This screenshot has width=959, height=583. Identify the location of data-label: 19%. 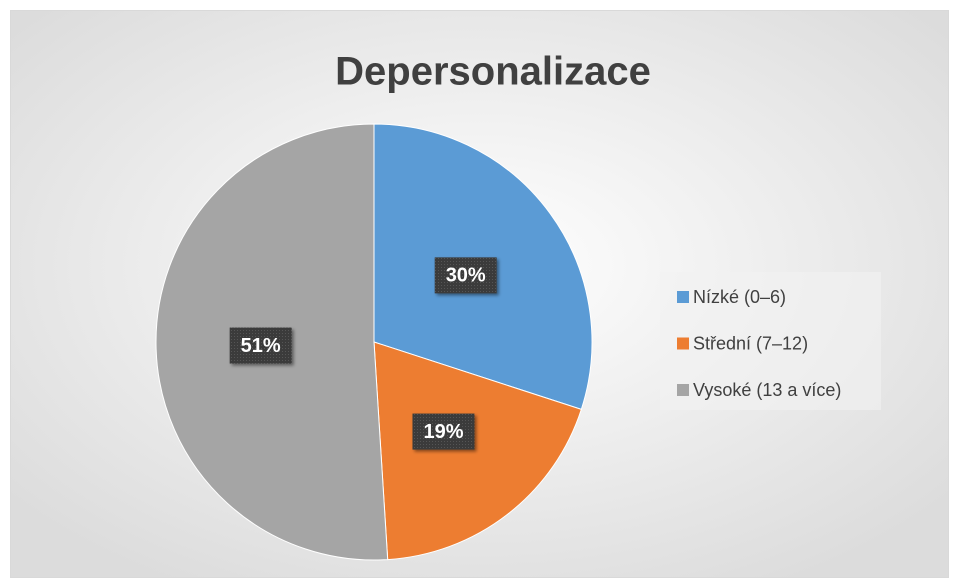
(443, 432).